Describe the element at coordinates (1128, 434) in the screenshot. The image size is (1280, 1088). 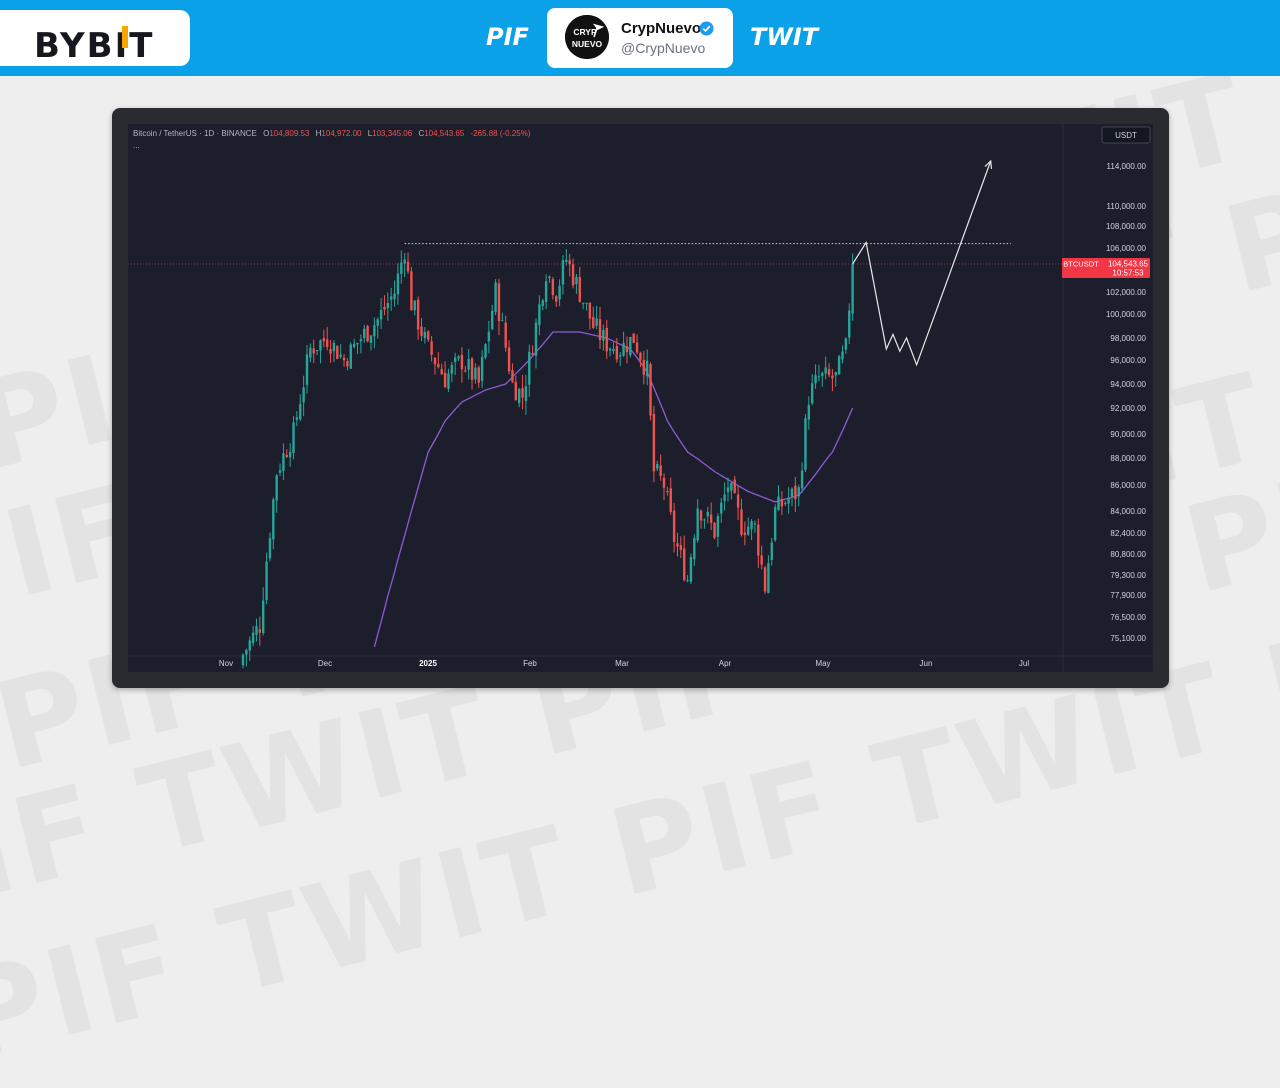
I see `y-tick-label: 90,000.00` at that location.